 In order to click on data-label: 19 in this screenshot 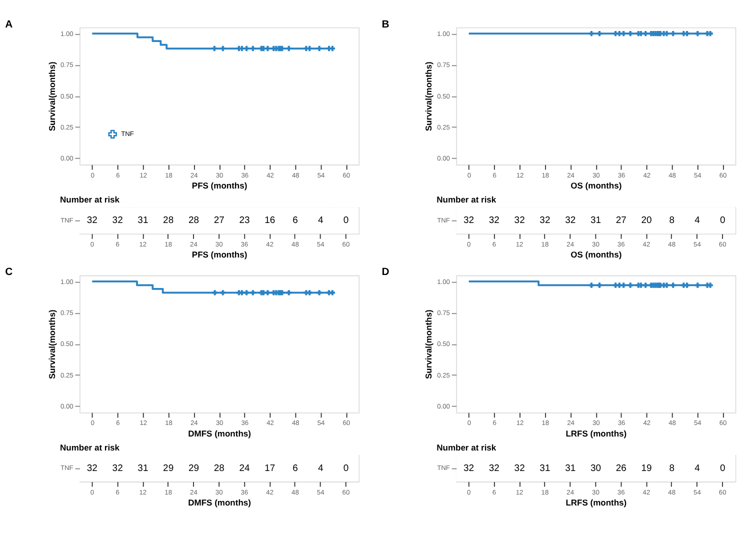, I will do `click(646, 468)`.